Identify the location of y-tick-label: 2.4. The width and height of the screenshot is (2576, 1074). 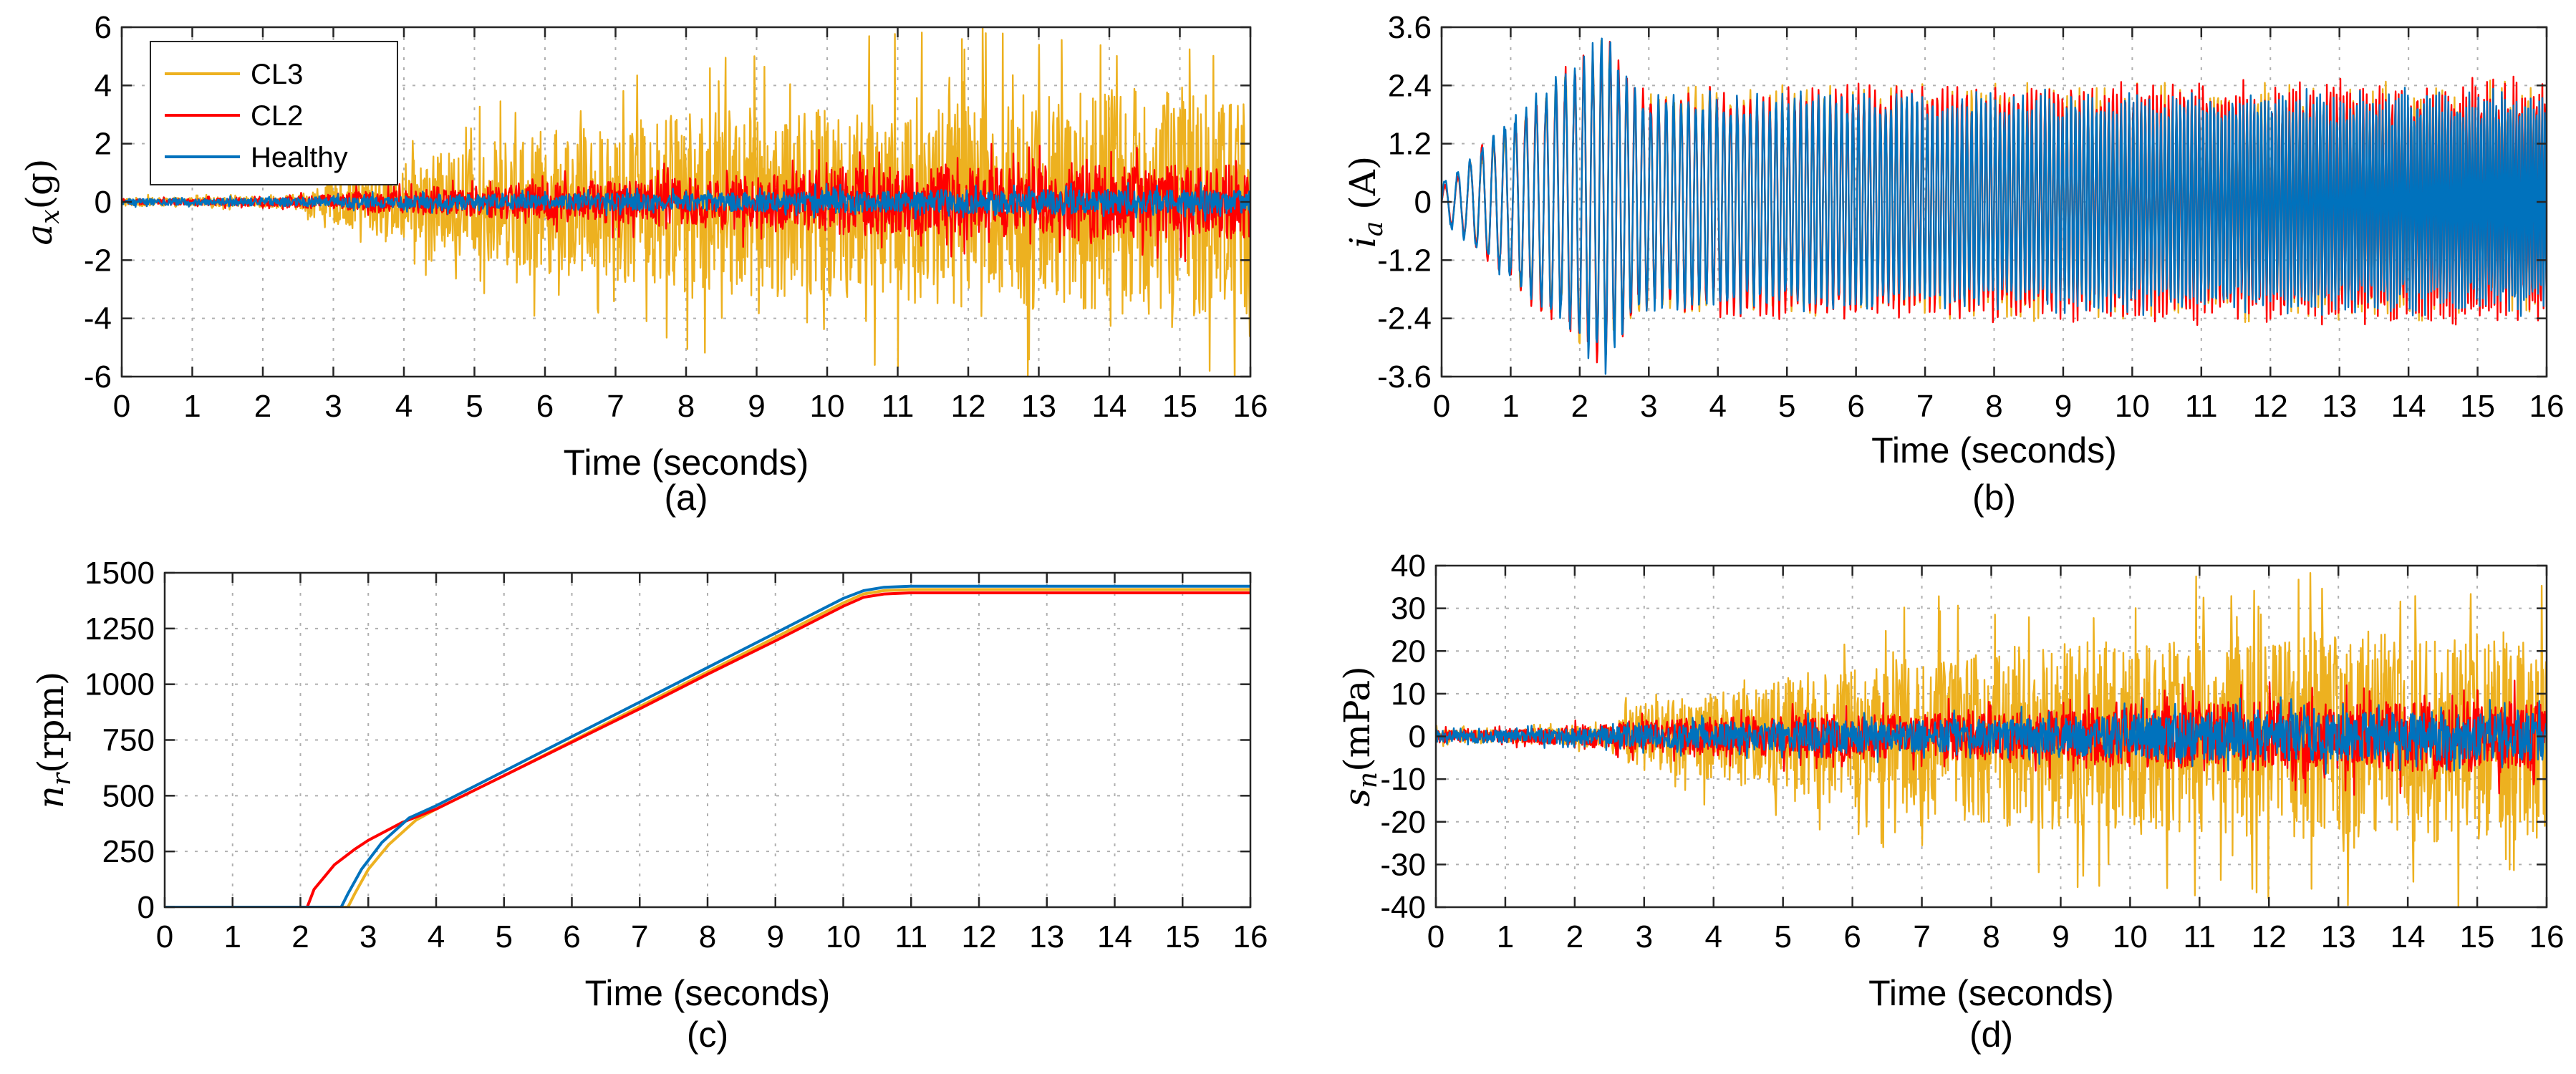
(1410, 85).